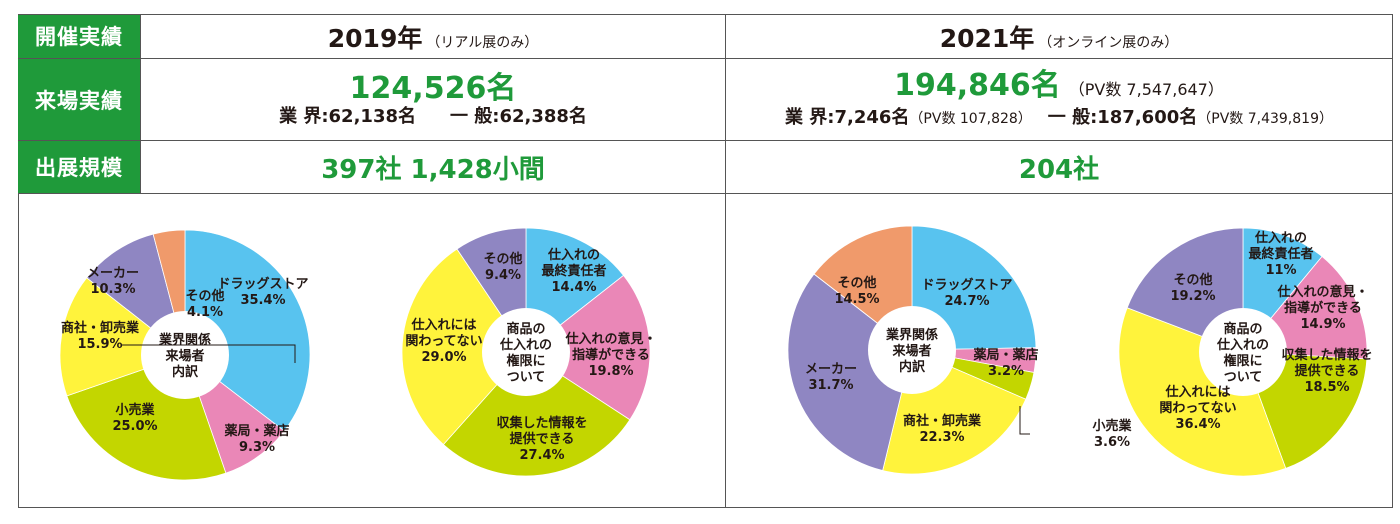 The image size is (1400, 524). Describe the element at coordinates (433, 88) in the screenshot. I see `visitors-2019-total: 124,526名` at that location.